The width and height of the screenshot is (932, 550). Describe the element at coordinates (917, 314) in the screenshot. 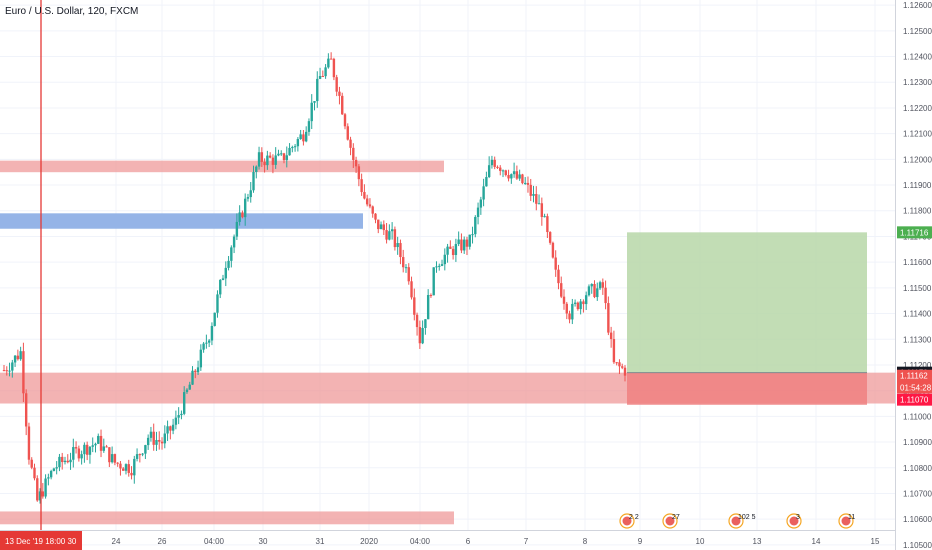

I see `y-tick-label: 1.11400` at that location.